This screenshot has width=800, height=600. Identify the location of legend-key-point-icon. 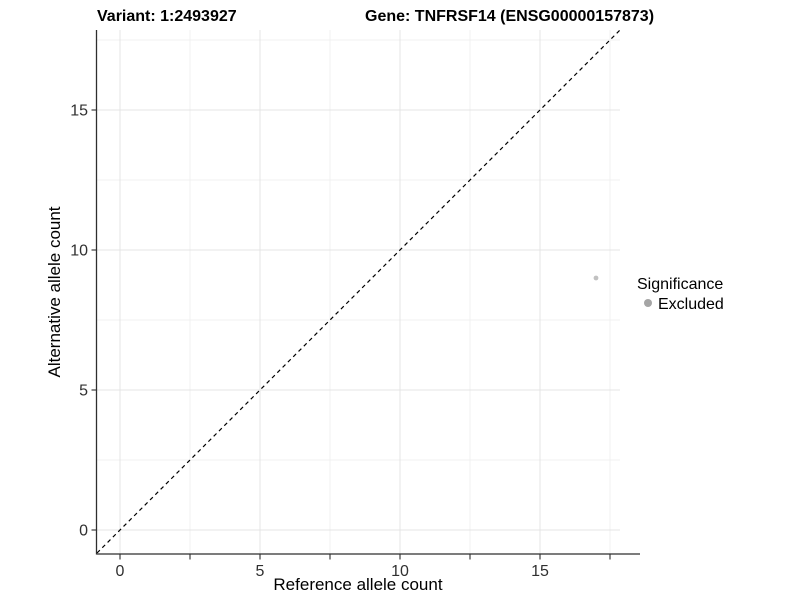
(648, 303).